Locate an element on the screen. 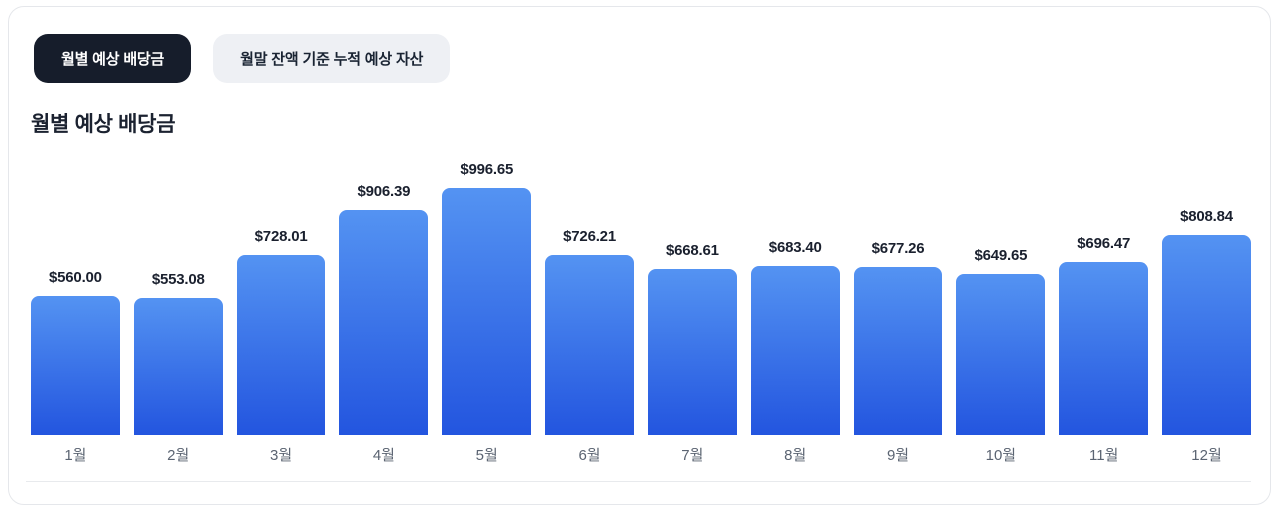  bar-value-label: $677.26 is located at coordinates (898, 248).